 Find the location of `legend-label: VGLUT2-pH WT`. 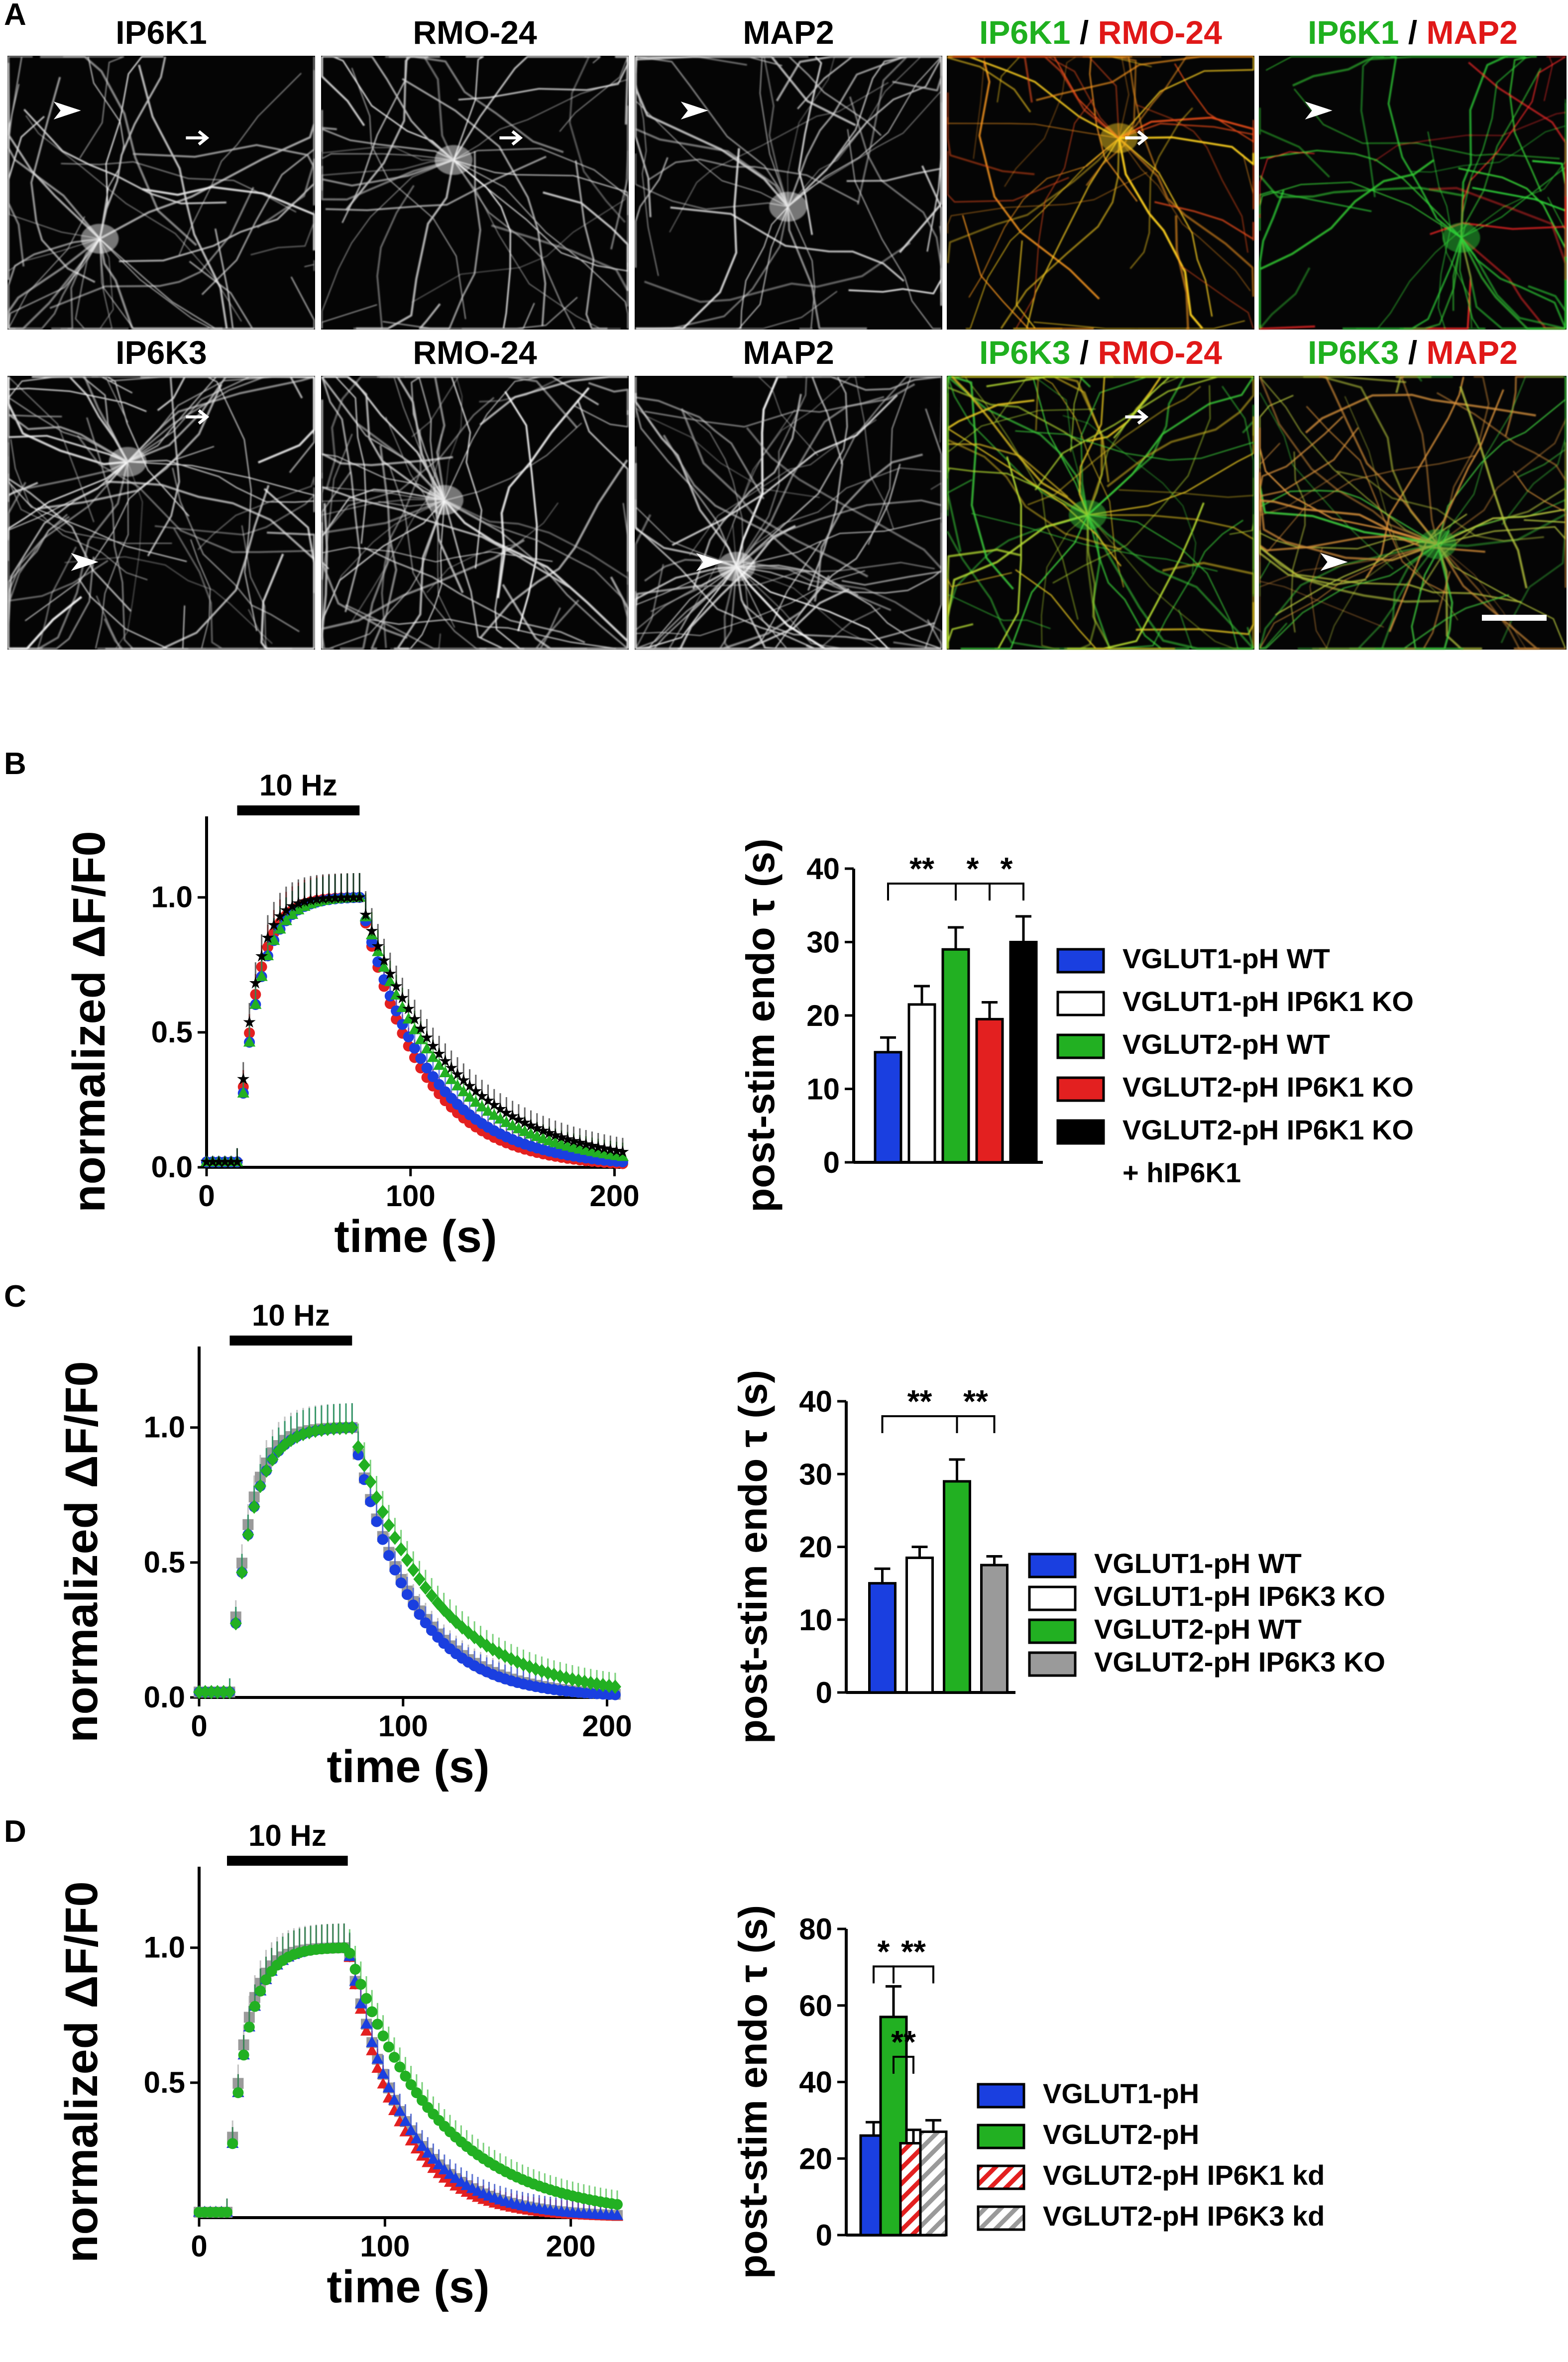

legend-label: VGLUT2-pH WT is located at coordinates (1226, 1044).